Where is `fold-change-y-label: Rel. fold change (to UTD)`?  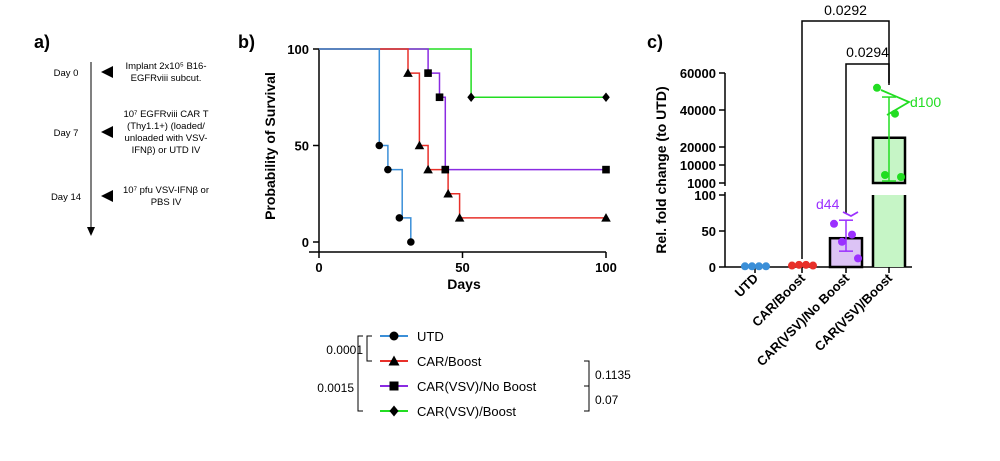 fold-change-y-label: Rel. fold change (to UTD) is located at coordinates (661, 169).